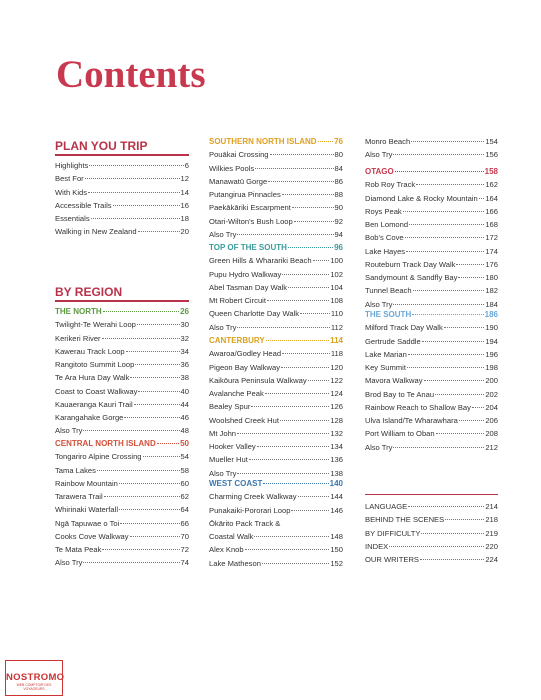 The width and height of the screenshot is (541, 700). Describe the element at coordinates (83, 205) in the screenshot. I see `entry-title: Accessible Trails` at that location.